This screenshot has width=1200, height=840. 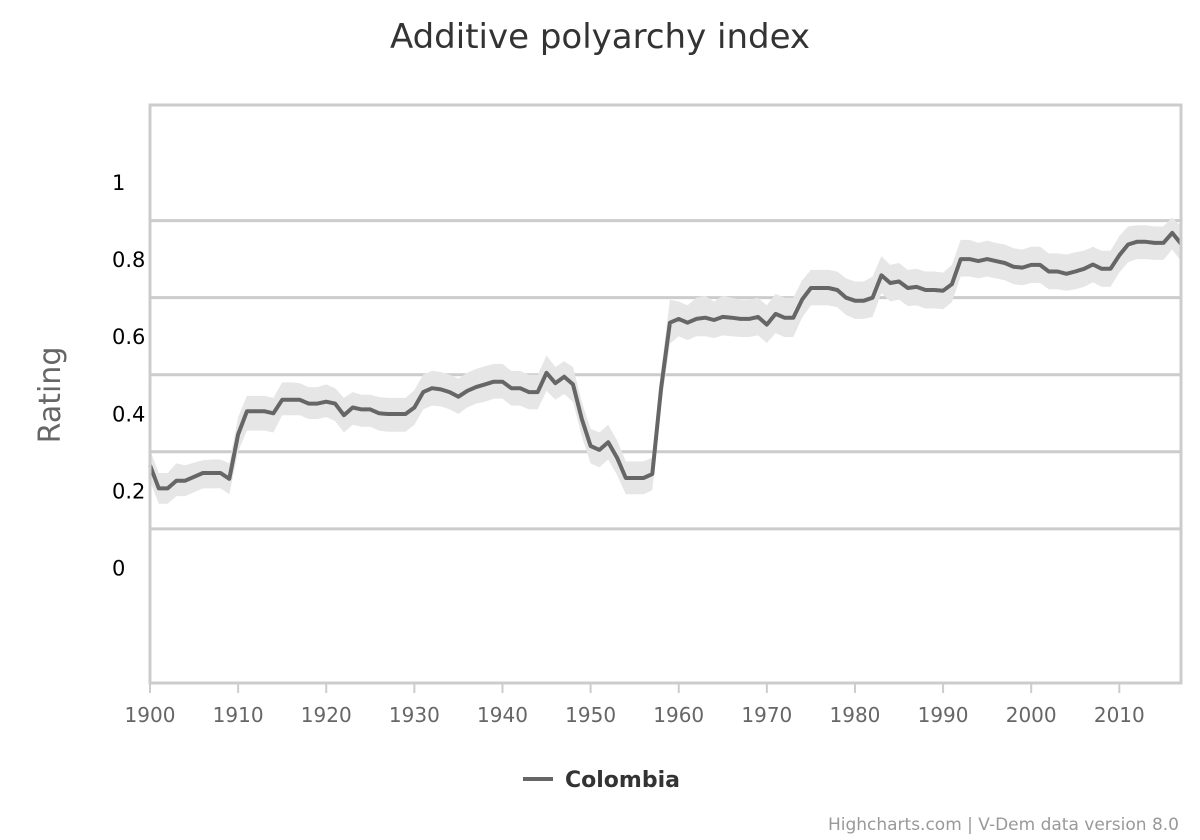 What do you see at coordinates (150, 715) in the screenshot?
I see `x-tick-label: 1900` at bounding box center [150, 715].